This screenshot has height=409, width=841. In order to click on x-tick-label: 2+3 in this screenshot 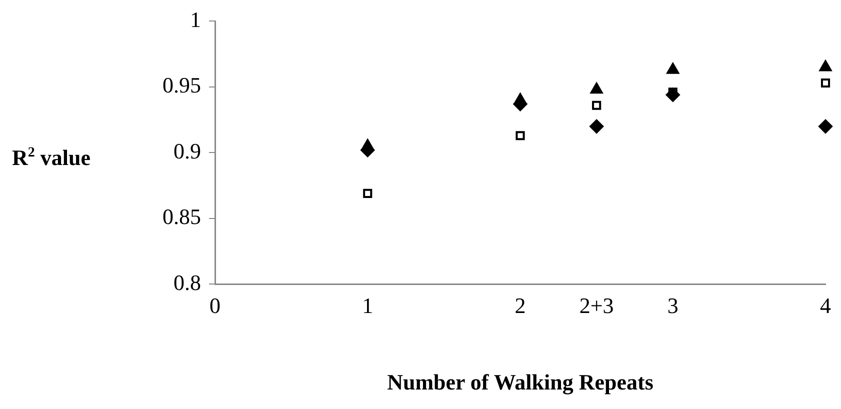, I will do `click(596, 305)`.